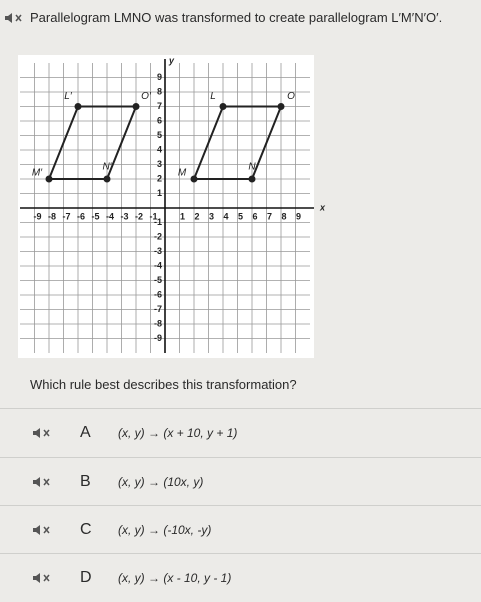  I want to click on y-tick-label: -2, so click(158, 236).